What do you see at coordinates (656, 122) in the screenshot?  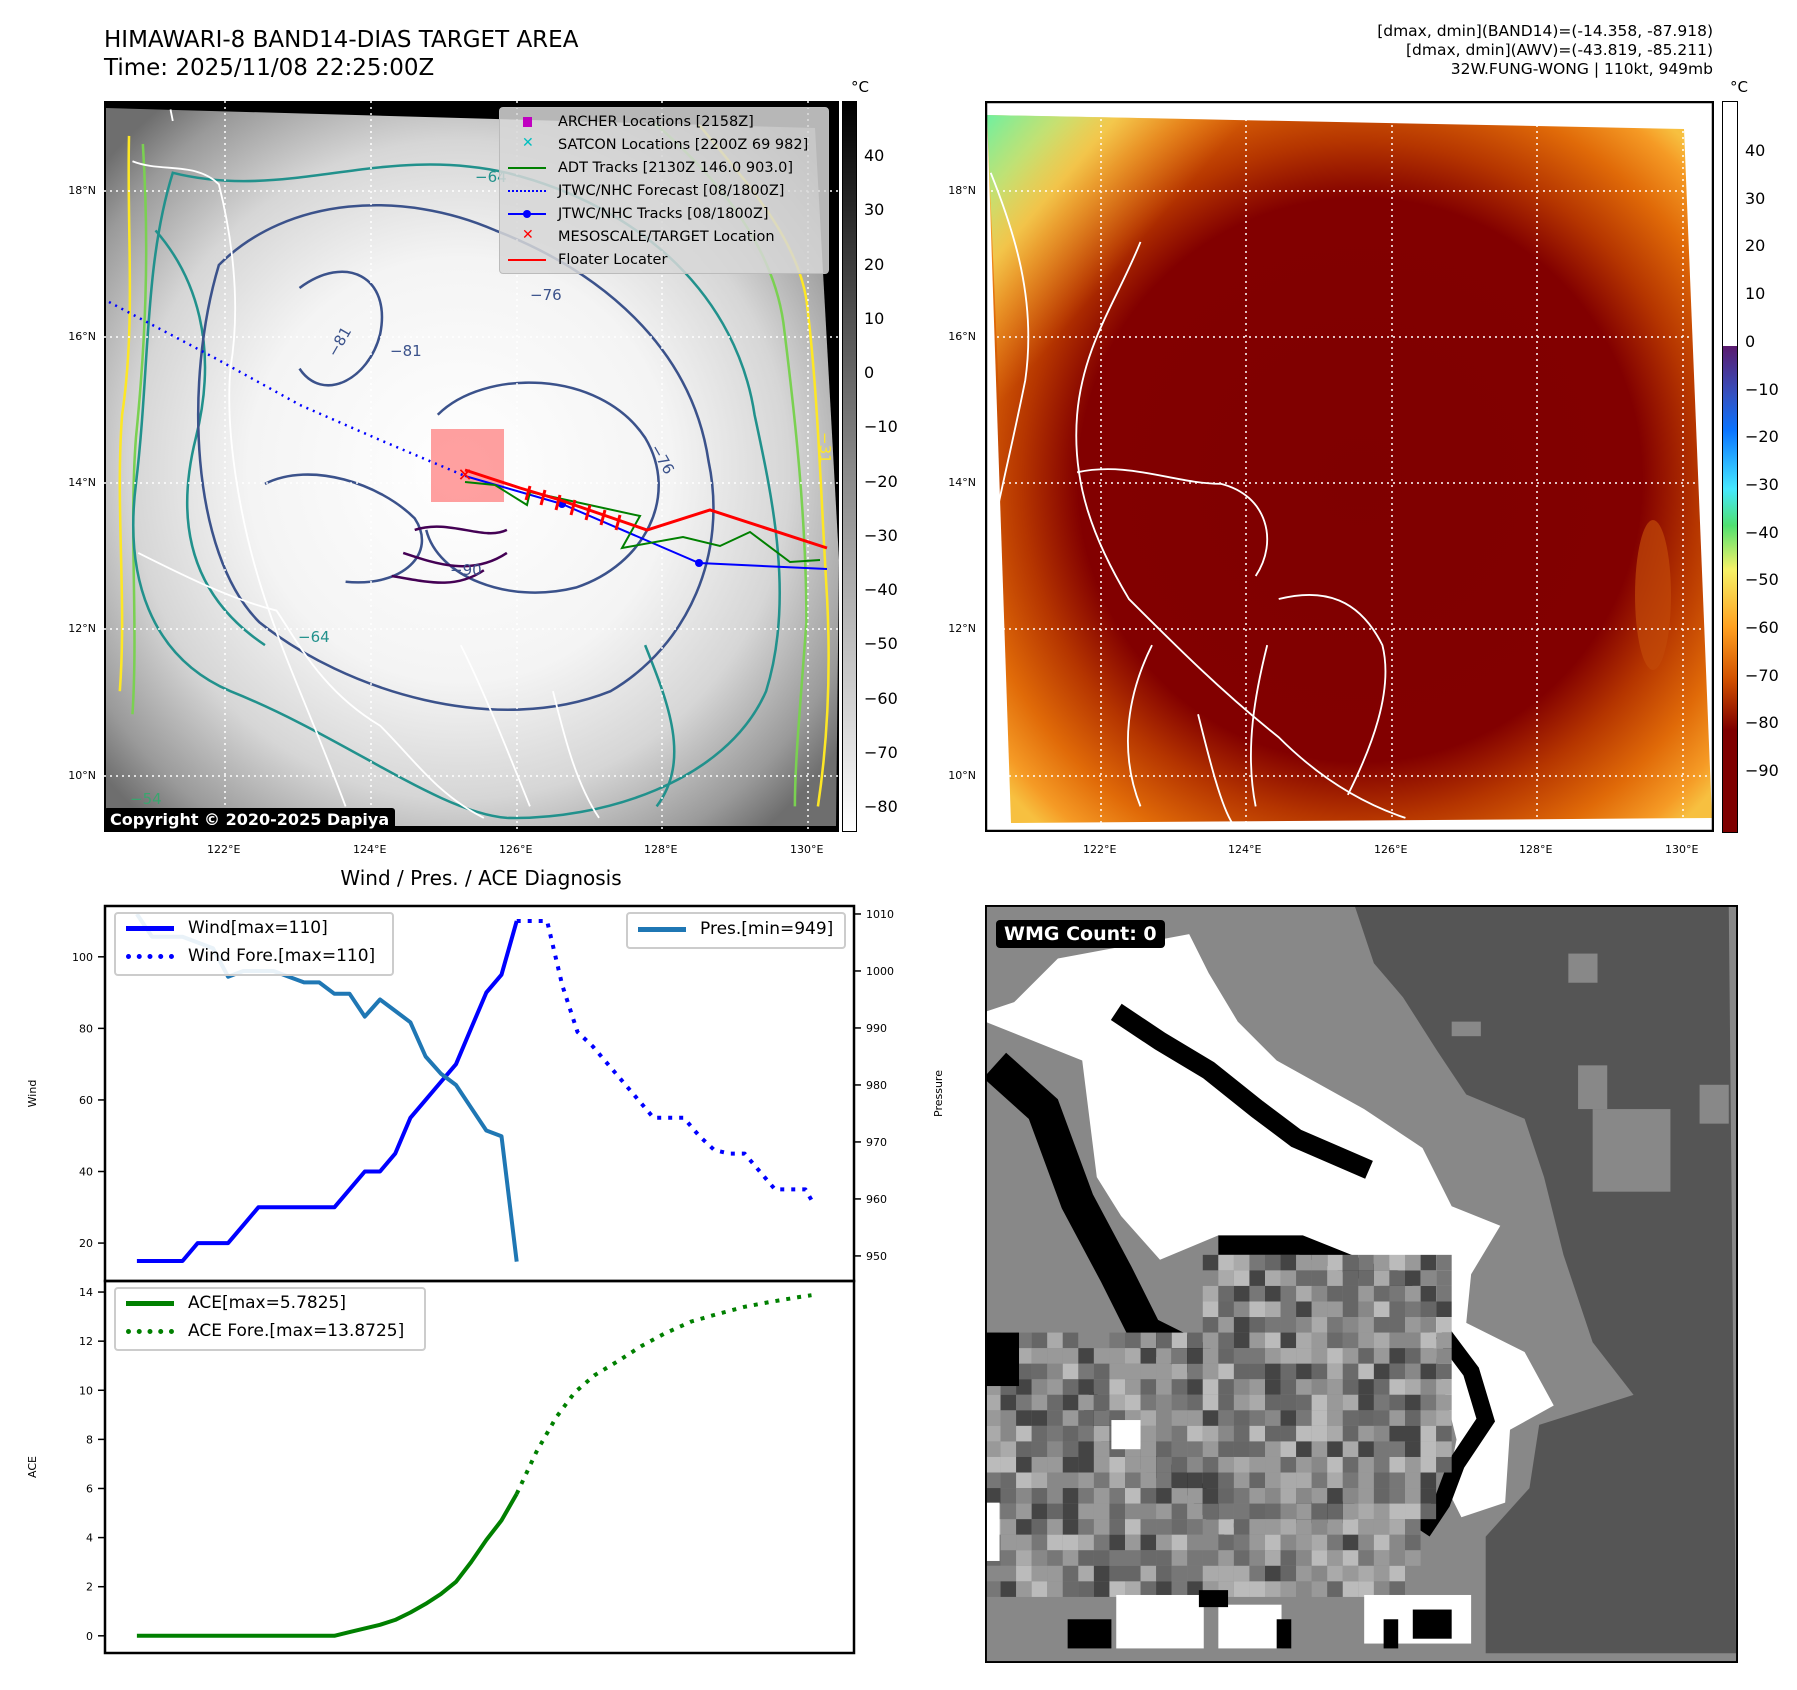 I see `legend-label: ARCHER Locations [2158Z]` at bounding box center [656, 122].